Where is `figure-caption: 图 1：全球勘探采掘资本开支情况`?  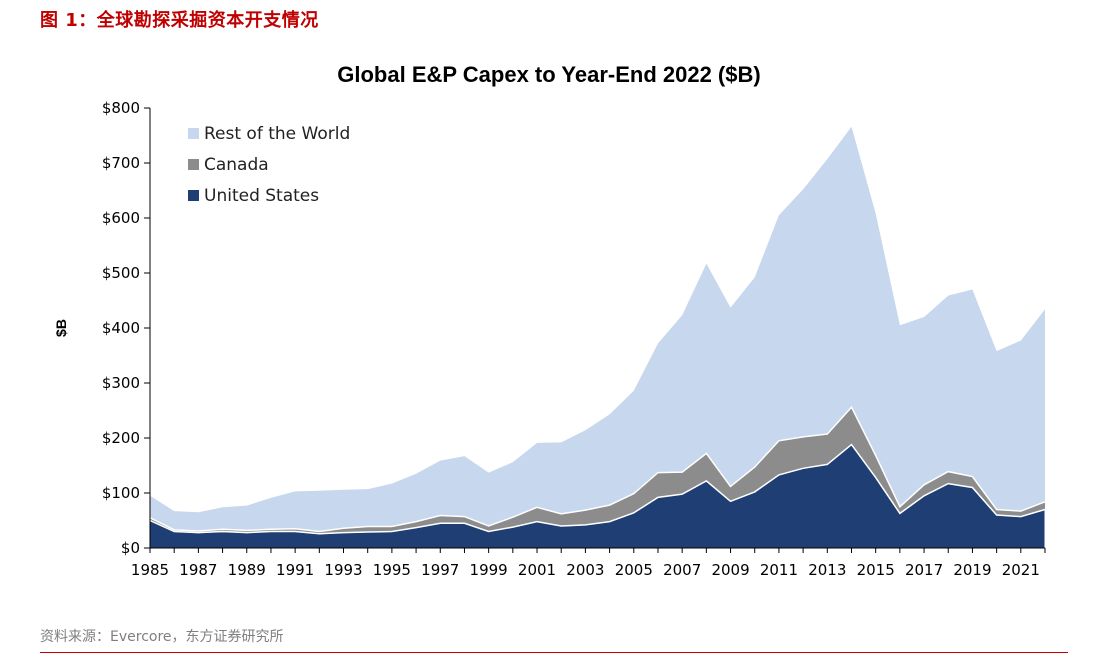
figure-caption: 图 1：全球勘探采掘资本开支情况 is located at coordinates (179, 20).